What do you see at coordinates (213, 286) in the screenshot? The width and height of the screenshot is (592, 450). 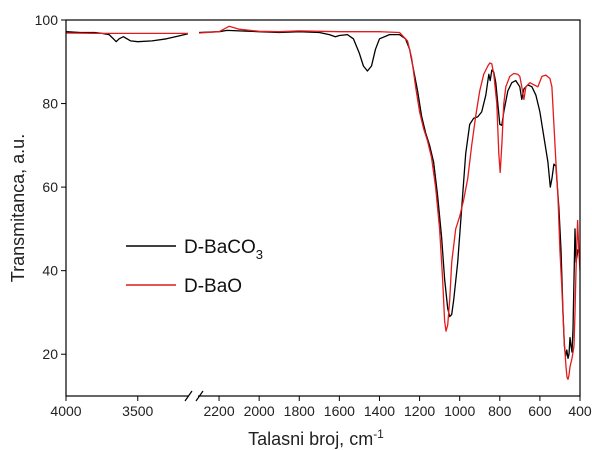 I see `legend-label-d-bao: D-BaO` at bounding box center [213, 286].